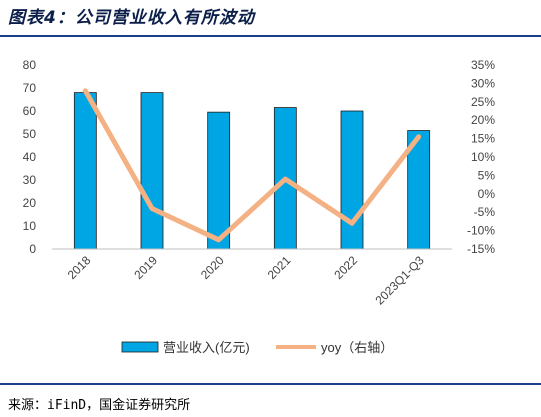 This screenshot has height=417, width=541. What do you see at coordinates (152, 171) in the screenshot?
I see `bar-2019` at bounding box center [152, 171].